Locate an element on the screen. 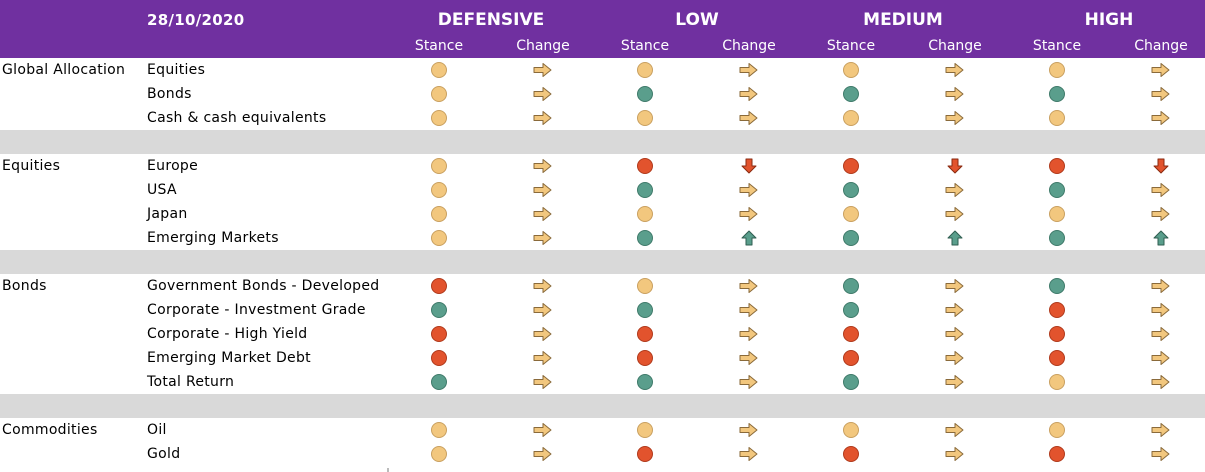 The height and width of the screenshot is (472, 1205). category-label: Global Allocation is located at coordinates (64, 70).